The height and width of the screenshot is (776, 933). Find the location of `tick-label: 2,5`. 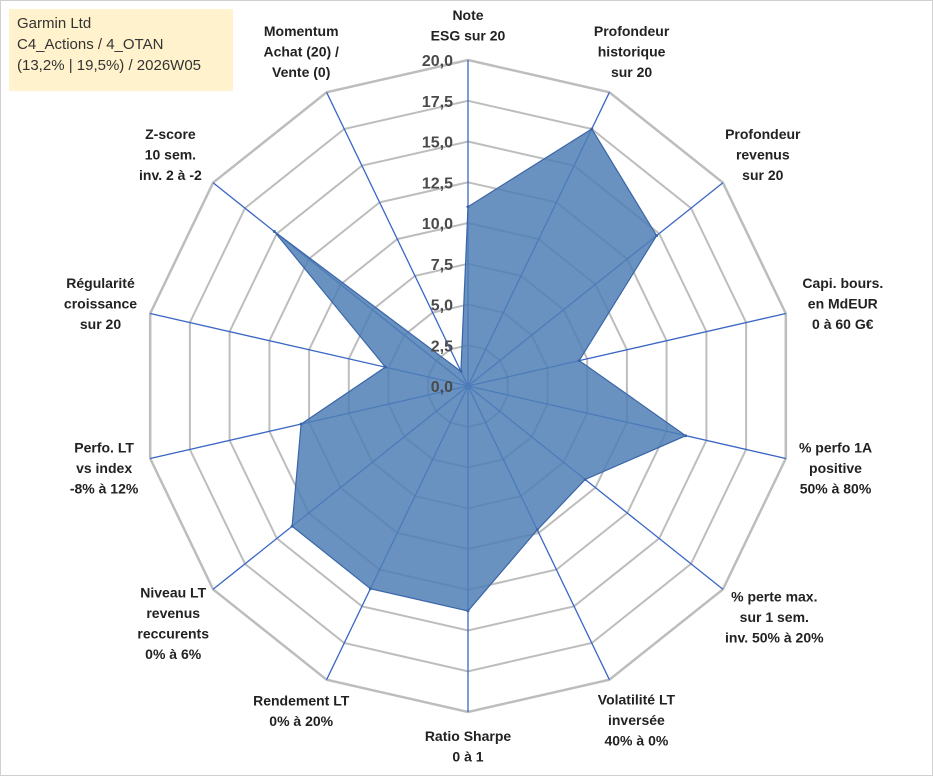

tick-label: 2,5 is located at coordinates (442, 346).